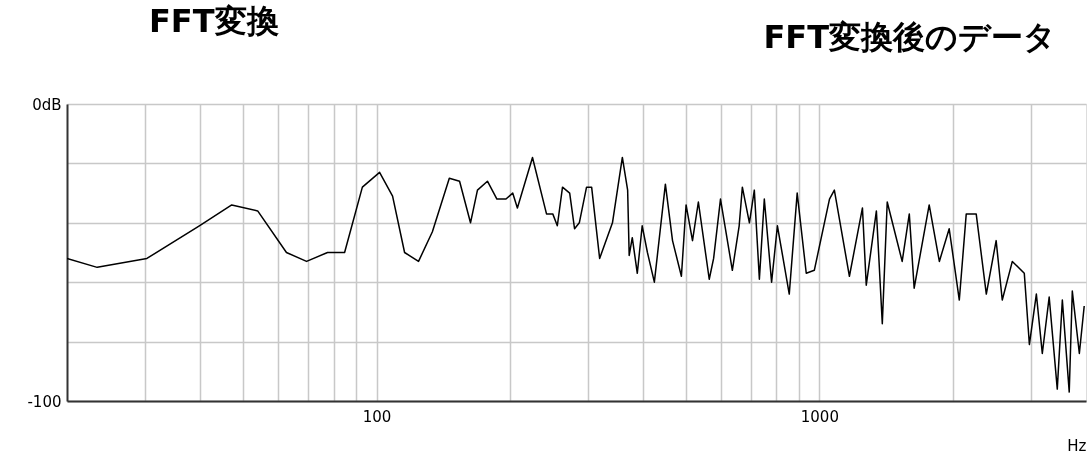  What do you see at coordinates (214, 21) in the screenshot?
I see `text: FFT変換` at bounding box center [214, 21].